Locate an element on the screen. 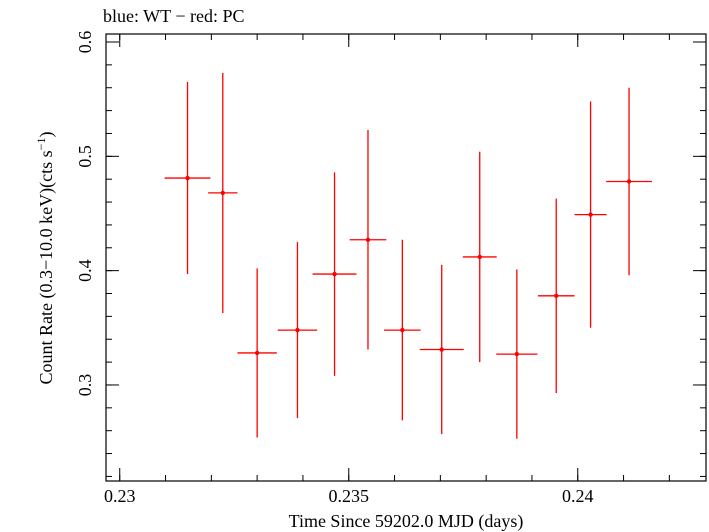 The width and height of the screenshot is (709, 532). x-tick-label: 0.24 is located at coordinates (578, 496).